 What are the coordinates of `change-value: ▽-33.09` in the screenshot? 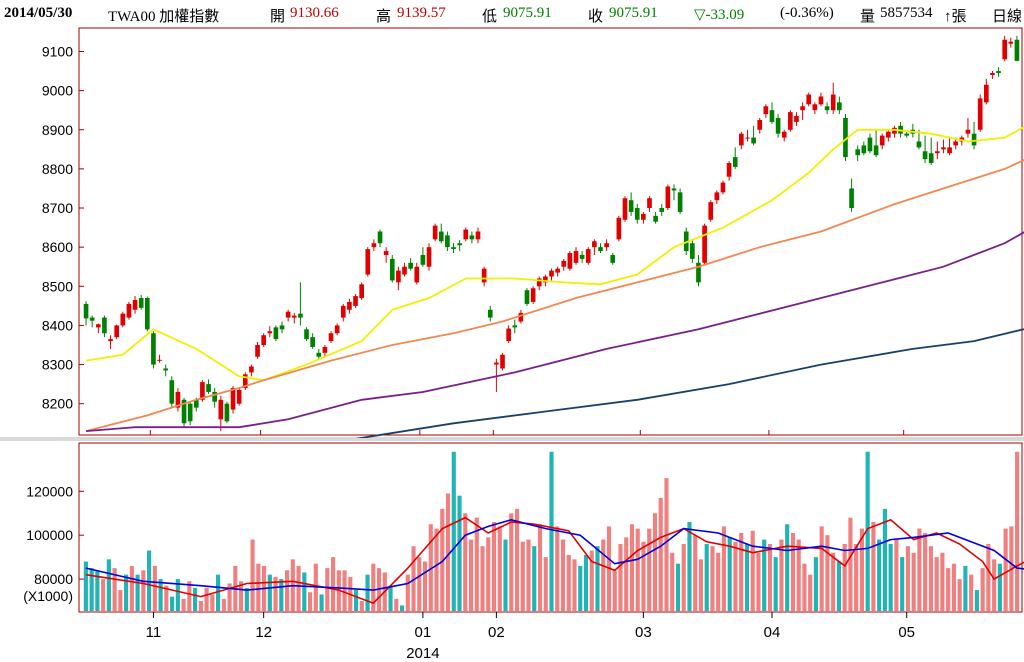 It's located at (719, 15).